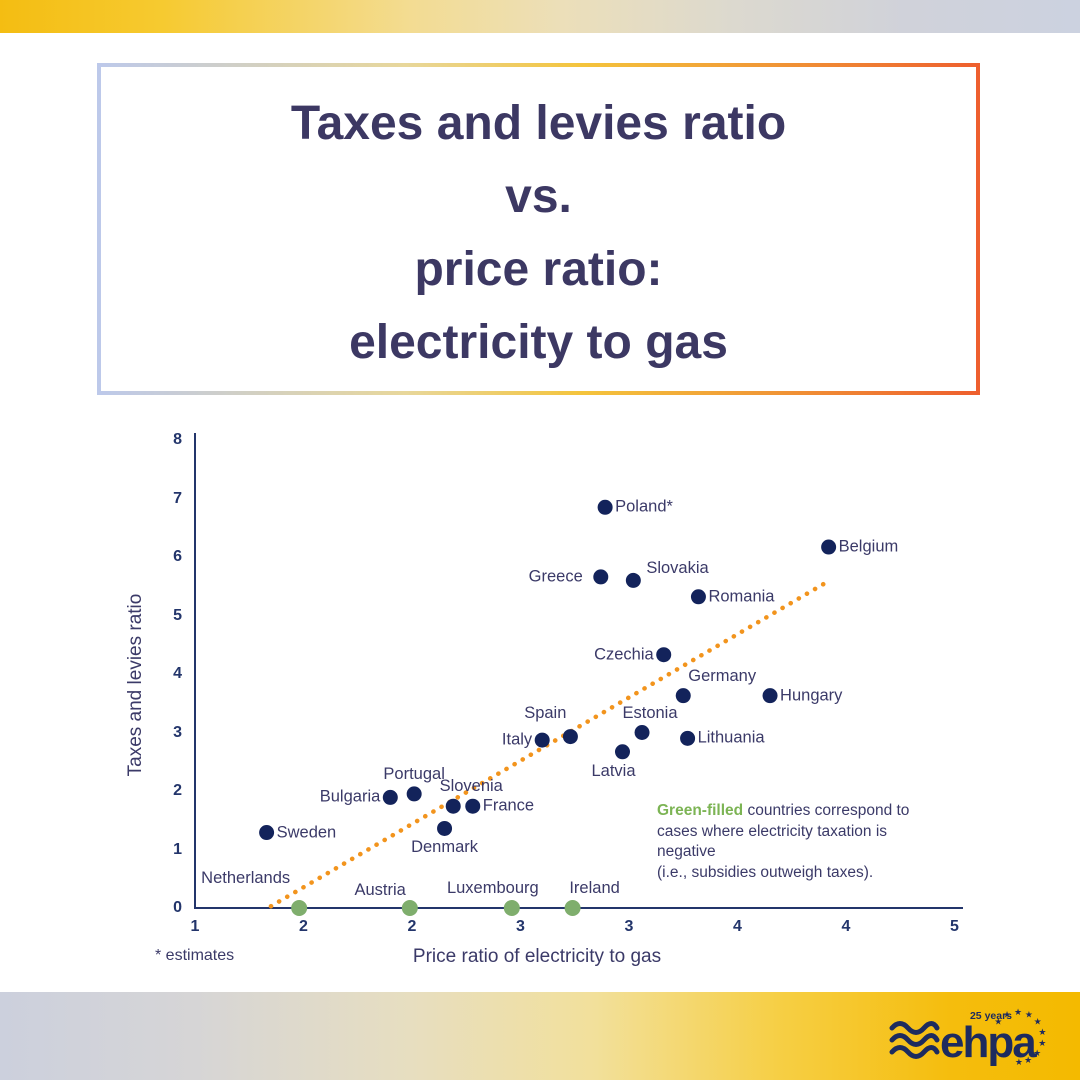  I want to click on point-label: Czechia, so click(624, 654).